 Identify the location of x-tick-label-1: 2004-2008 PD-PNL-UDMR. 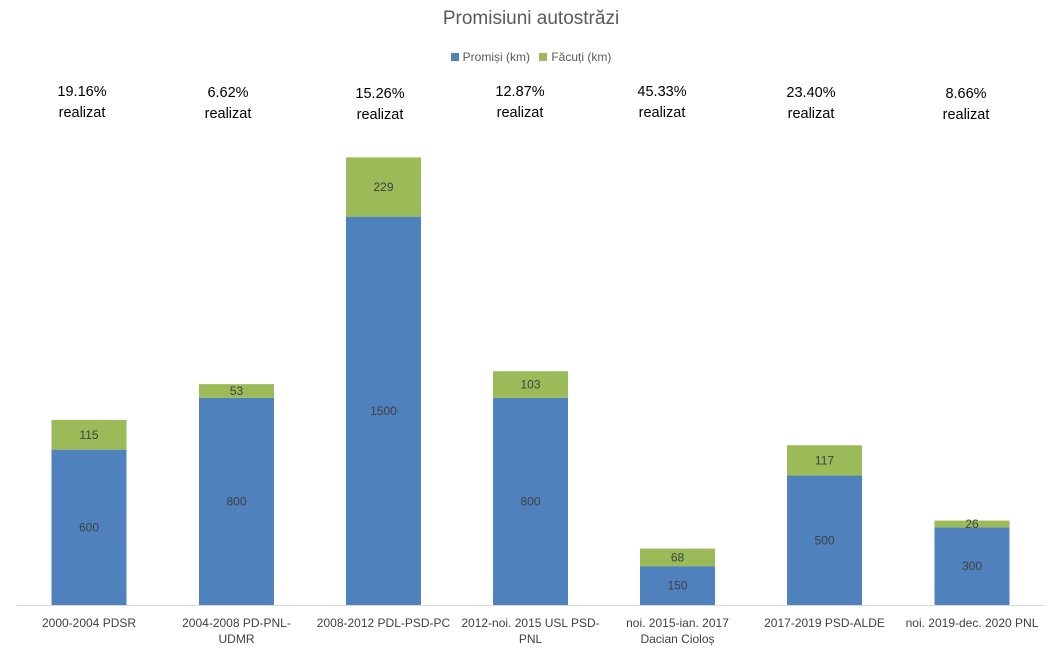
(236, 631).